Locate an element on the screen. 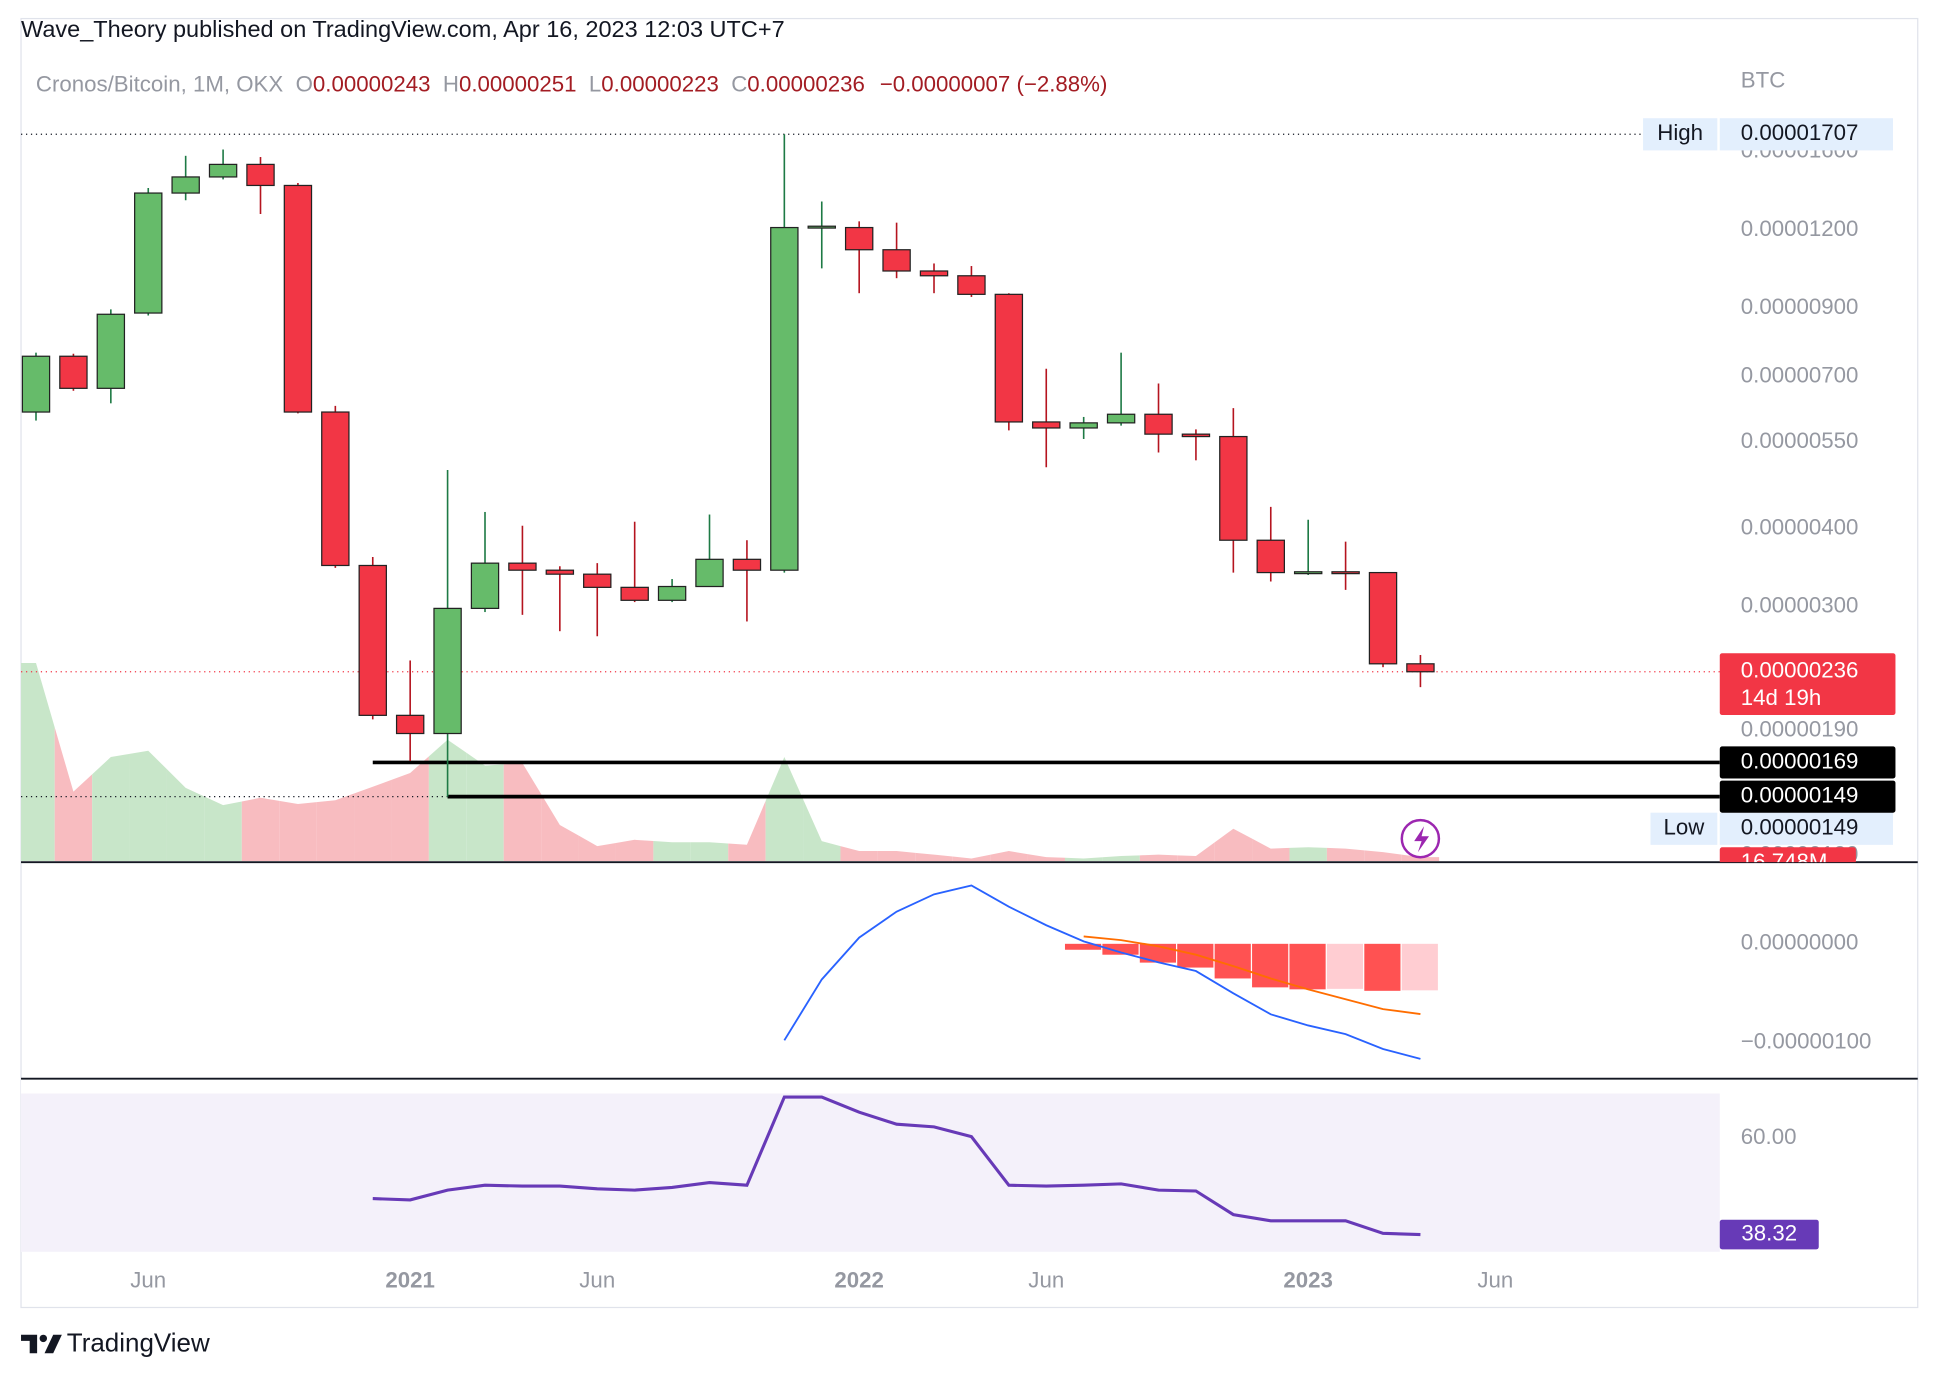  rsi-line is located at coordinates (896, 1166).